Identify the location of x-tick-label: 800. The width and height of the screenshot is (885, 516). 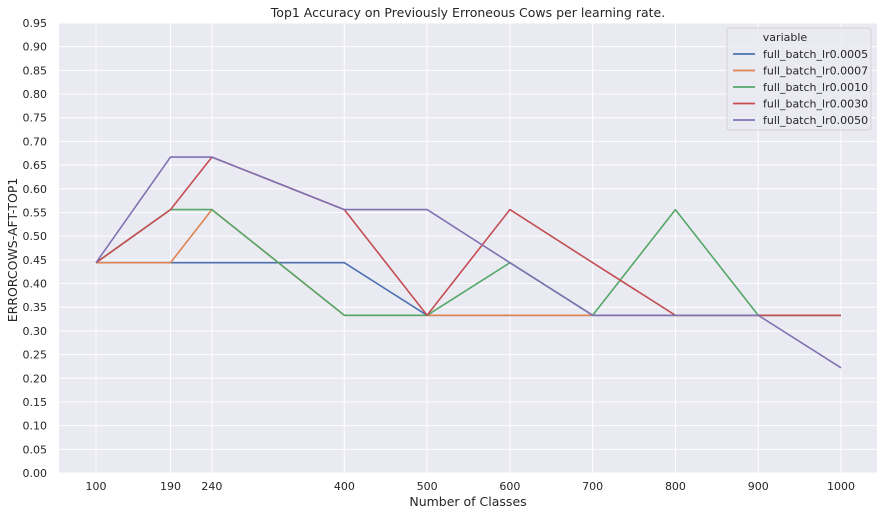
(675, 486).